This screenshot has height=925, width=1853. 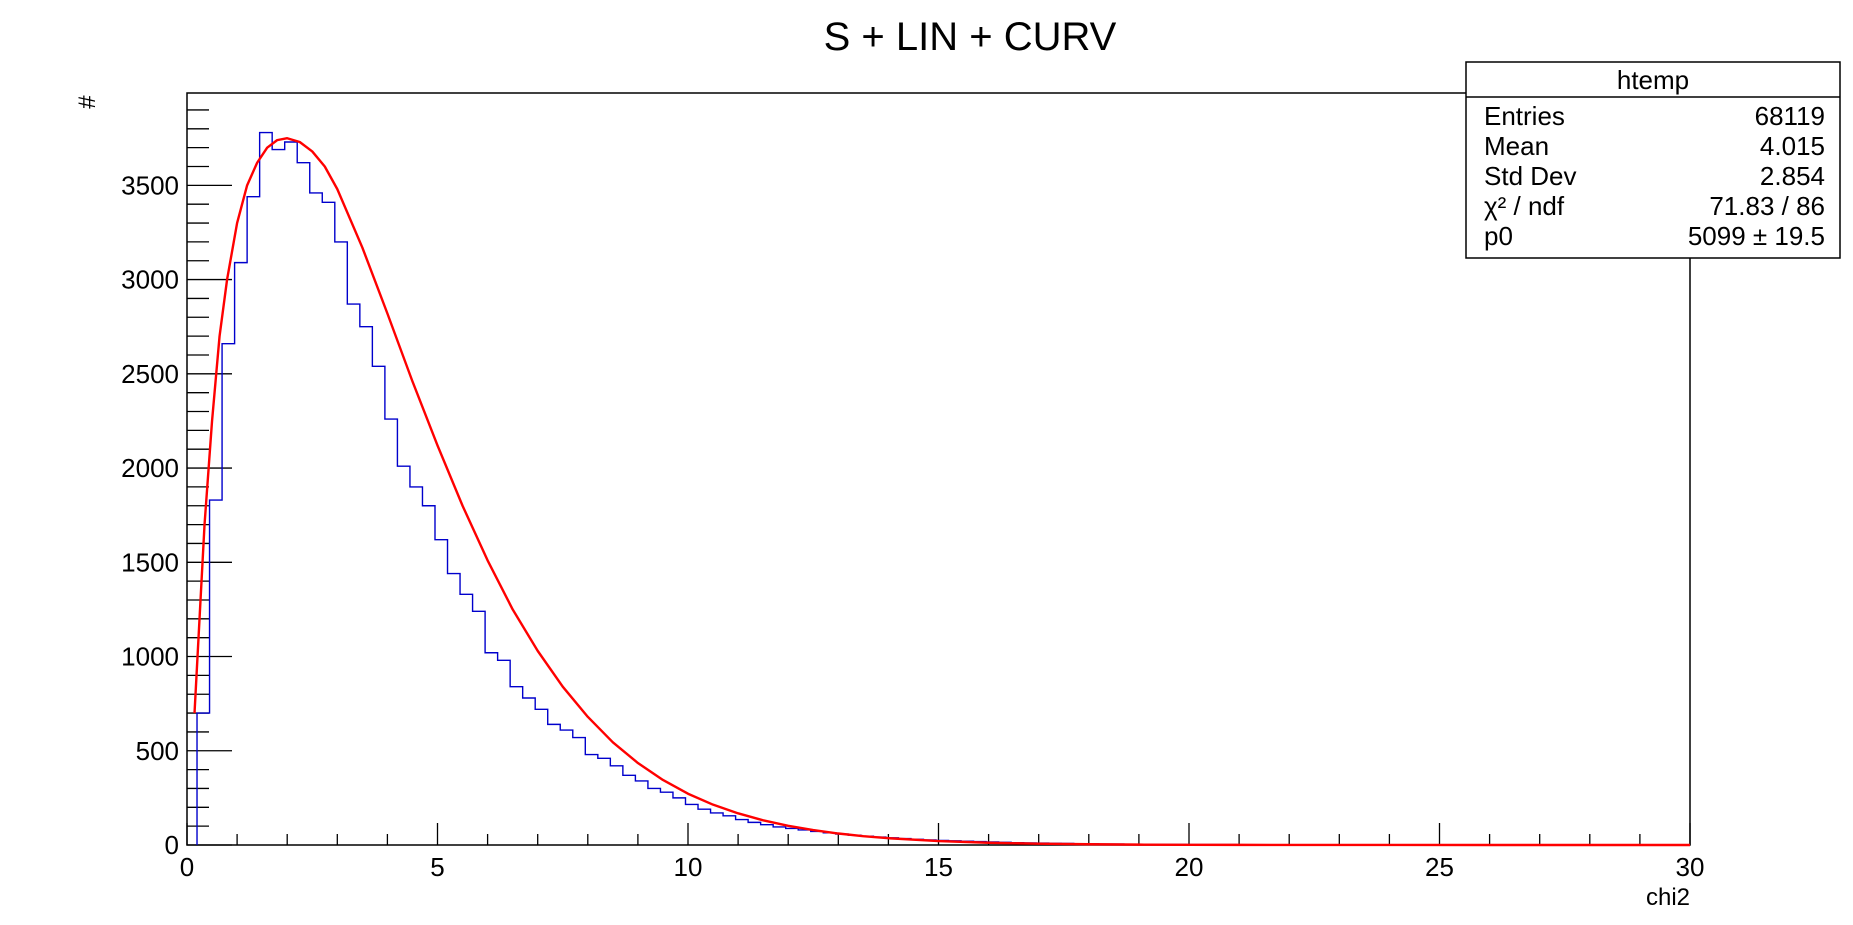 I want to click on x-tick-label: 25, so click(x=1439, y=867).